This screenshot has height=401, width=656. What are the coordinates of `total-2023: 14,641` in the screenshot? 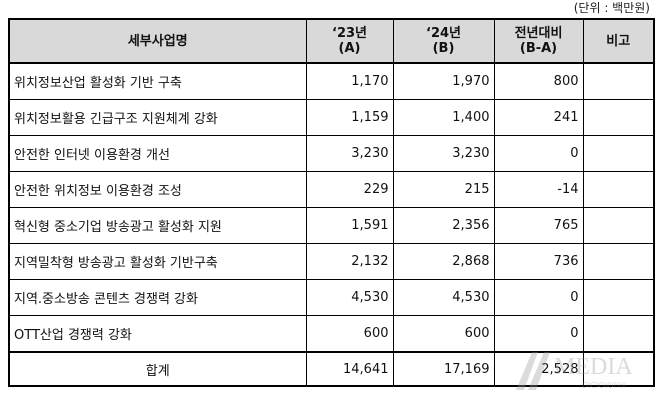 It's located at (349, 369).